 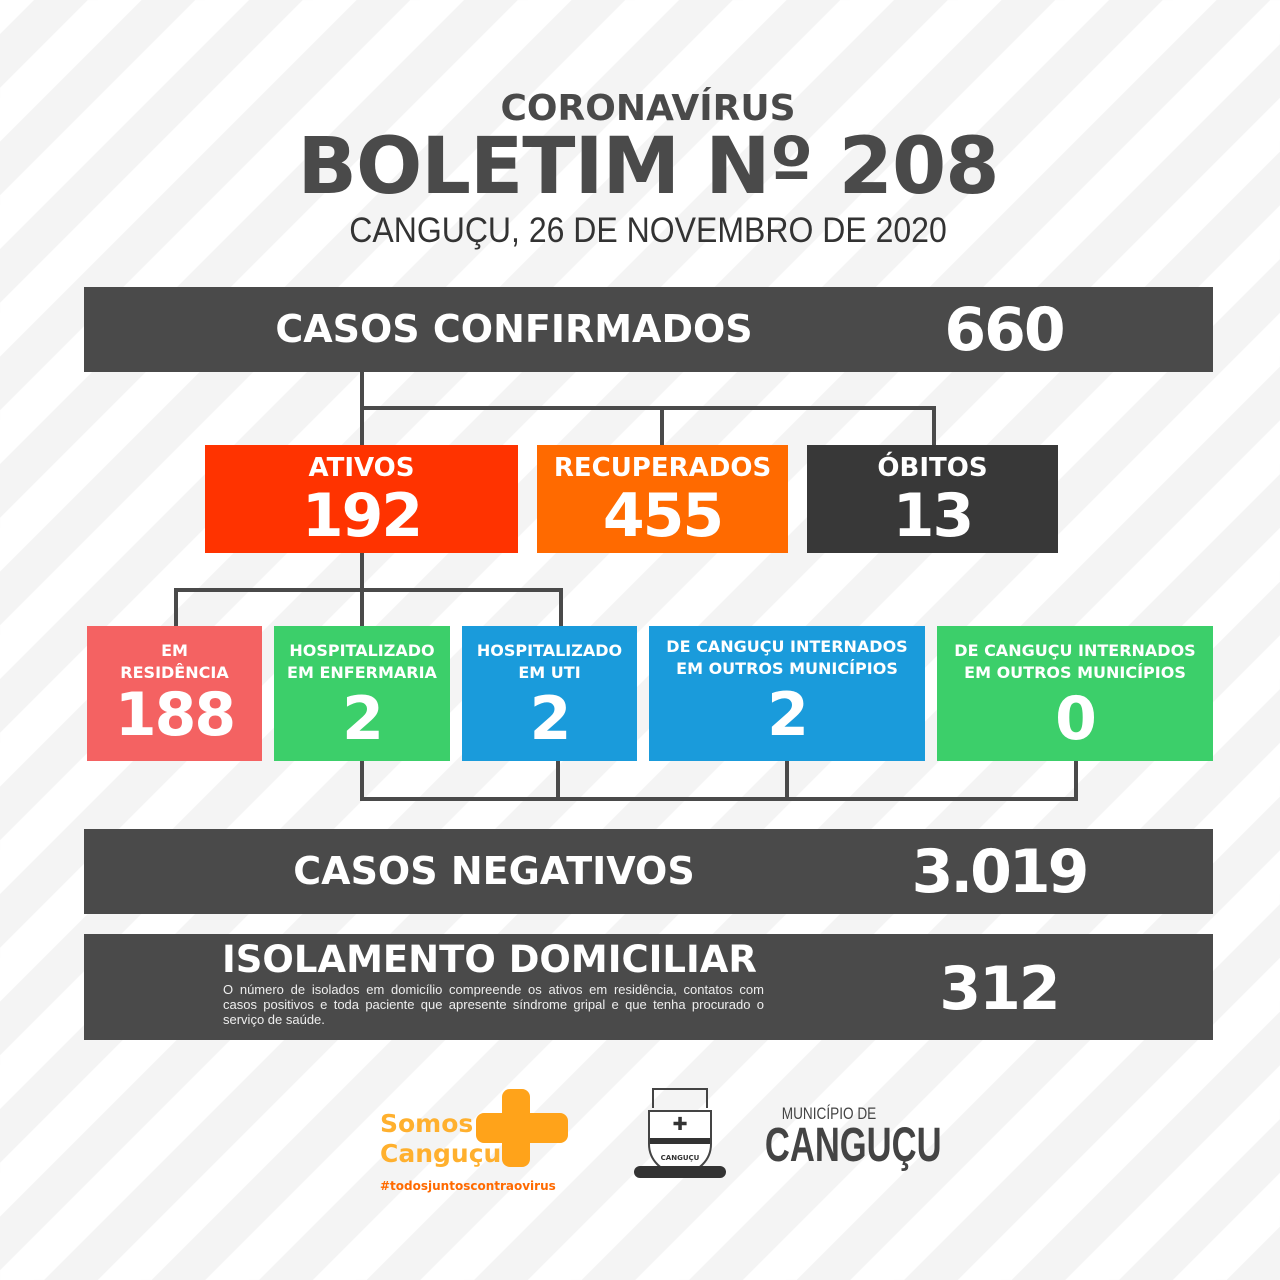 I want to click on enfermaria-label: HOSPITALIZADO EM ENFERMARIA, so click(x=362, y=661).